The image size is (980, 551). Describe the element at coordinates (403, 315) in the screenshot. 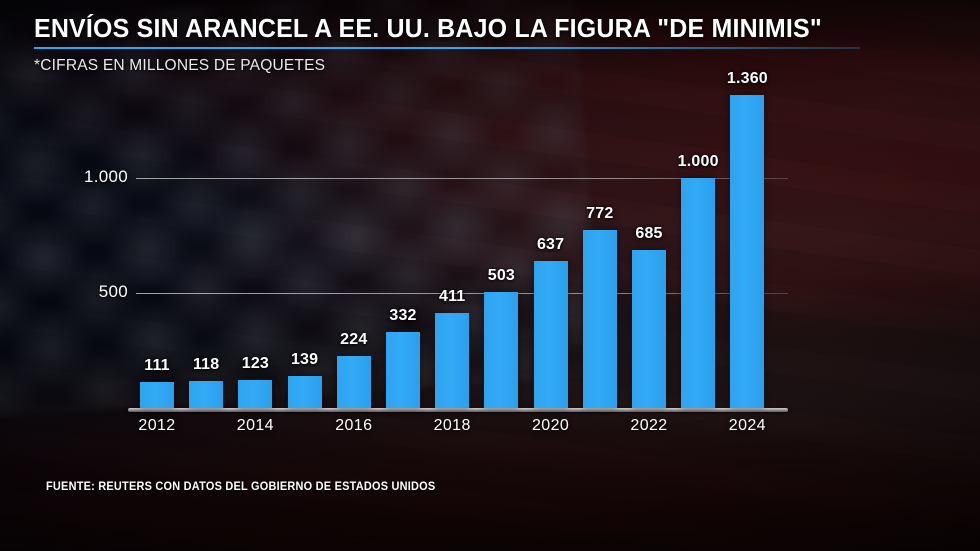

I see `bar-value-label-2017: 332` at that location.